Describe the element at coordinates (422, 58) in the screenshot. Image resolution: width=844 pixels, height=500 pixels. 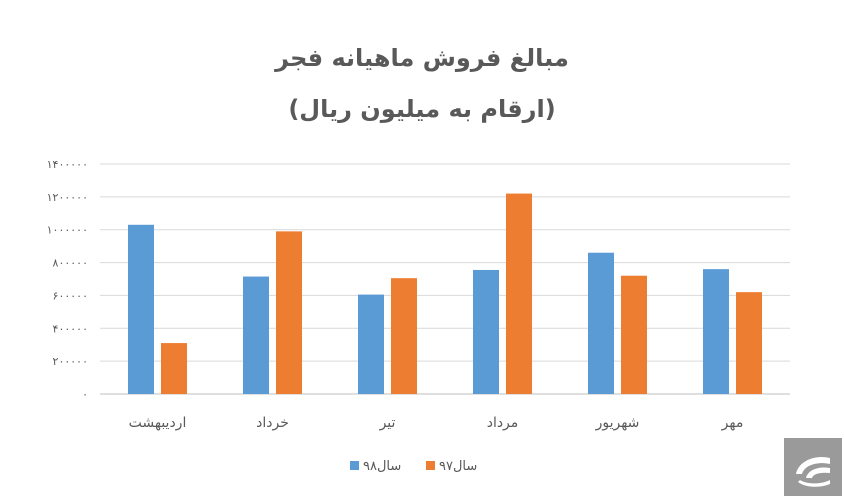
I see `chart-title: مبالغ فروش ماهیانه فجر` at that location.